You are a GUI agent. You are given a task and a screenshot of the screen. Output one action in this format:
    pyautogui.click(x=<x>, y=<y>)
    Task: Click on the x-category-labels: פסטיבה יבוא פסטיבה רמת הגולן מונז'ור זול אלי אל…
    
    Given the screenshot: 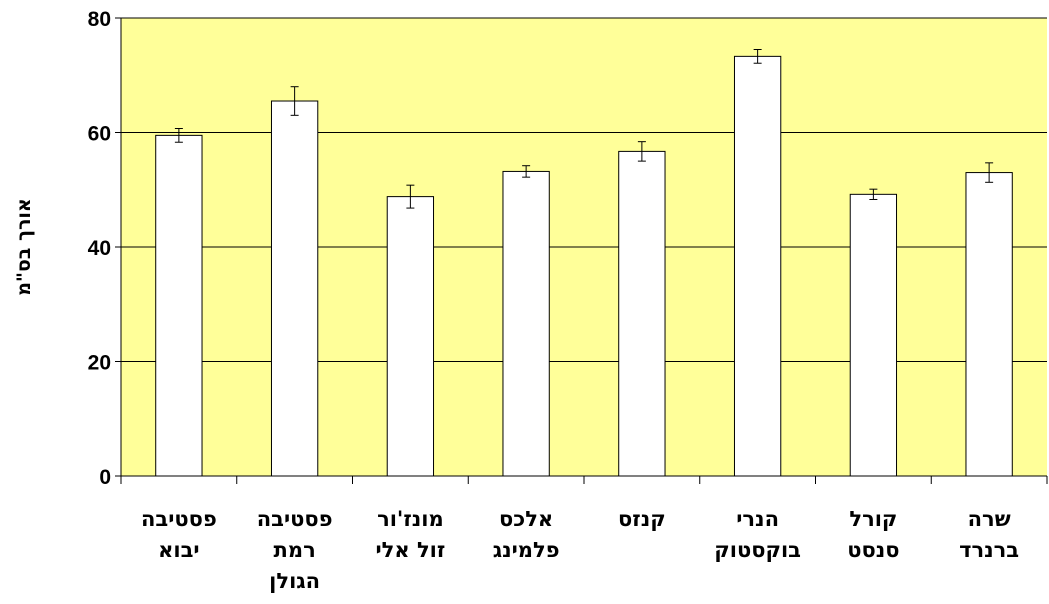 What is the action you would take?
    pyautogui.click(x=580, y=550)
    